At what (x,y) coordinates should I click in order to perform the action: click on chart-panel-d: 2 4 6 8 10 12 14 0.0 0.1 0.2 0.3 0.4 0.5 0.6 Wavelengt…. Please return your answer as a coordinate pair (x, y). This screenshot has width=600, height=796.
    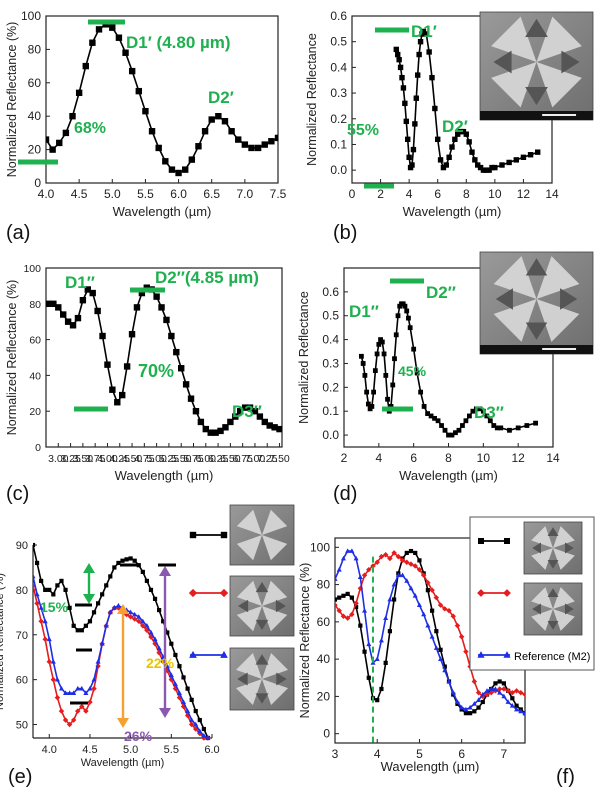
    Looking at the image, I should click on (428, 375).